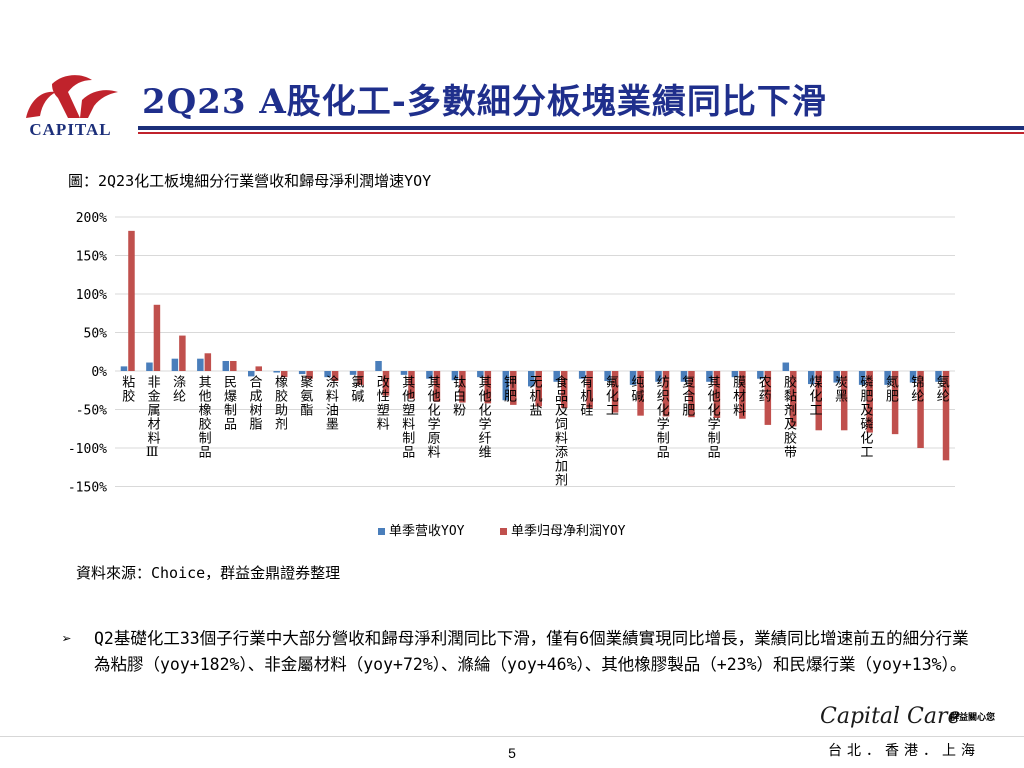 The image size is (1024, 768). What do you see at coordinates (560, 430) in the screenshot?
I see `x-tick-label: 食品及饲料添加剂` at bounding box center [560, 430].